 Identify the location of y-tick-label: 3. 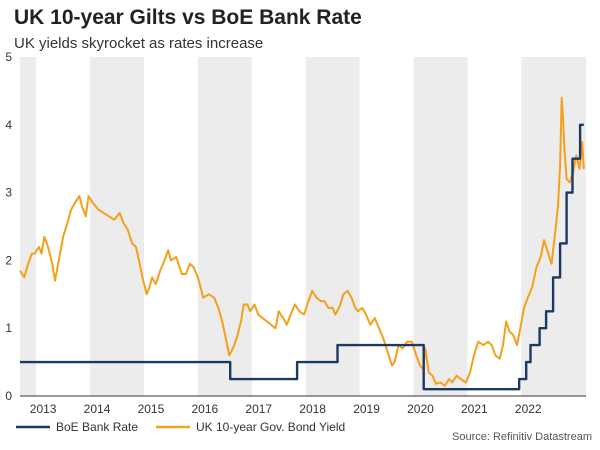
(8, 193).